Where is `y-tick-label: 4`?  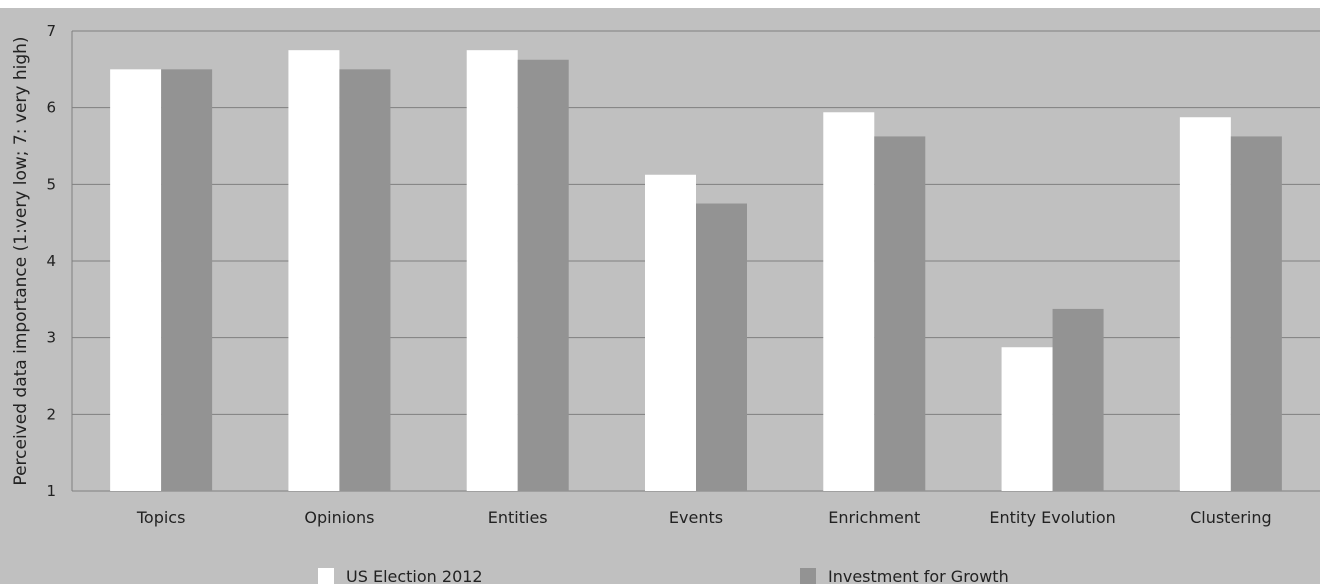 y-tick-label: 4 is located at coordinates (51, 261).